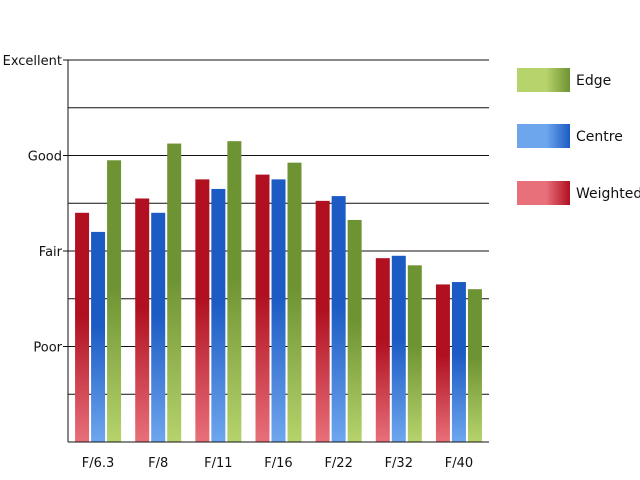  I want to click on x-tick-label: F/40, so click(459, 463).